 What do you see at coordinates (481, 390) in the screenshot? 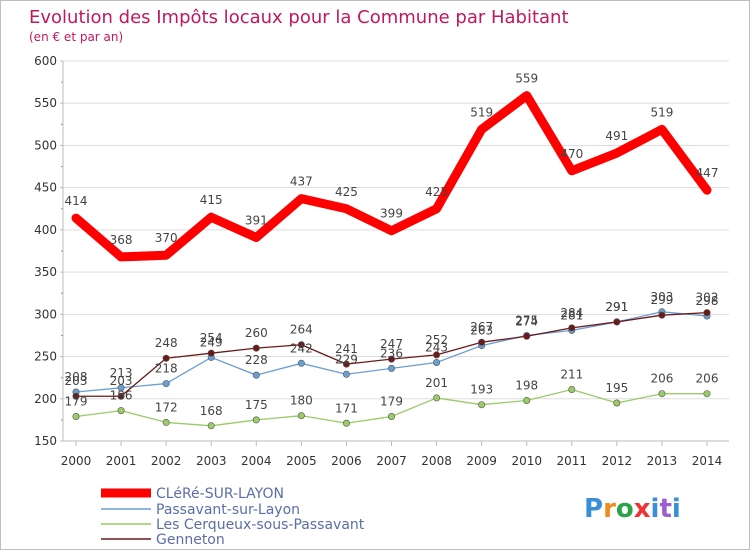
I see `data-label: 193` at bounding box center [481, 390].